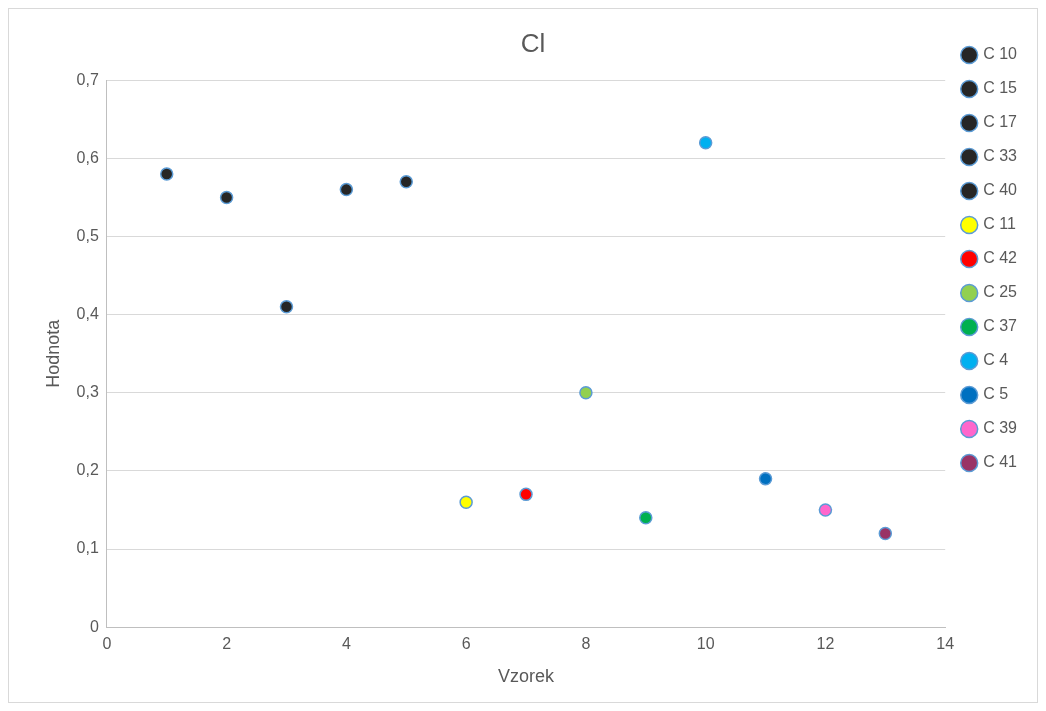 Image resolution: width=1046 pixels, height=711 pixels. I want to click on x-tick-label: 10, so click(705, 644).